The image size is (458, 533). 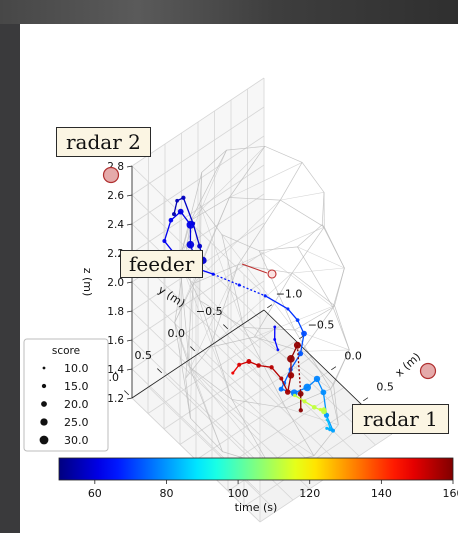 I want to click on feeder-leader-line, so click(x=254, y=268).